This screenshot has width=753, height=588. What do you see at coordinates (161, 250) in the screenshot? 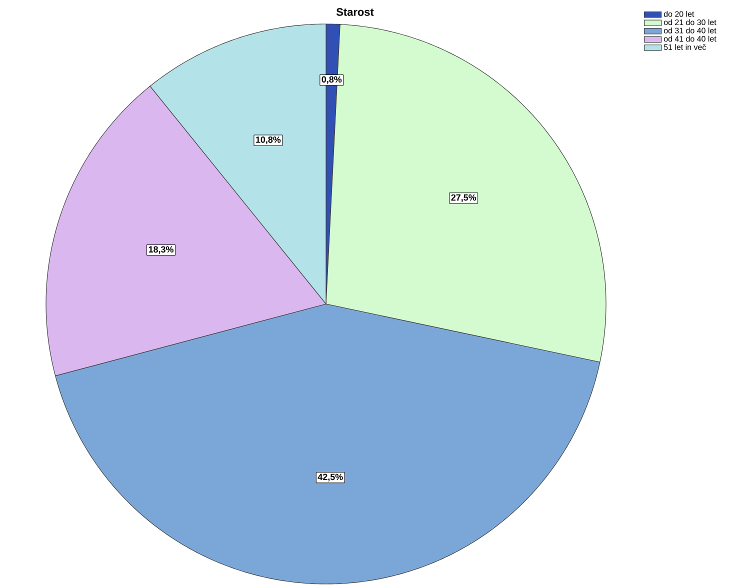
I see `data-label: 18,3%` at bounding box center [161, 250].